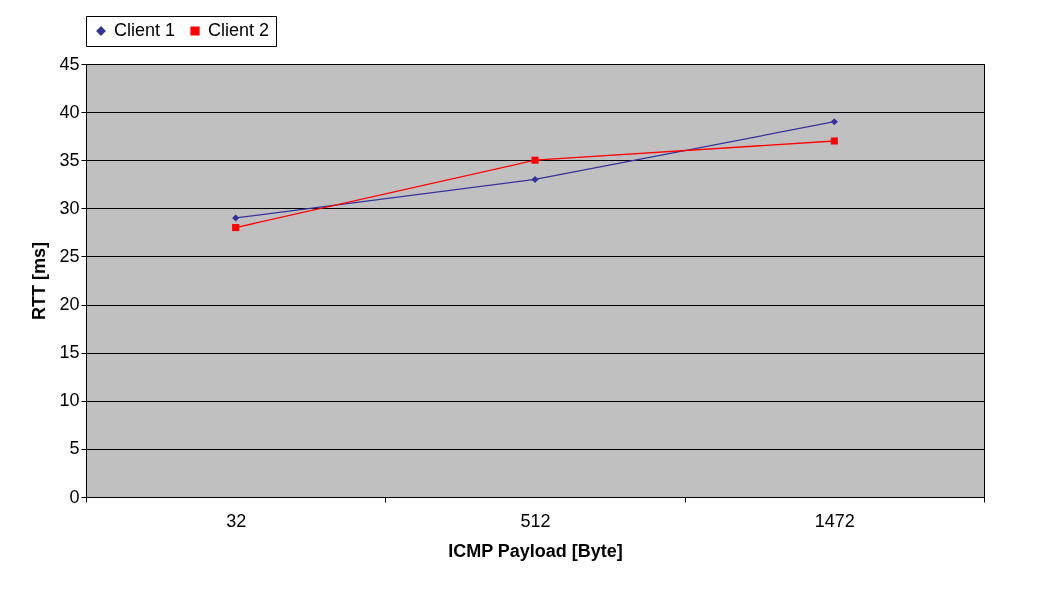 Image resolution: width=1047 pixels, height=603 pixels. What do you see at coordinates (236, 520) in the screenshot?
I see `x-tick-label: 32` at bounding box center [236, 520].